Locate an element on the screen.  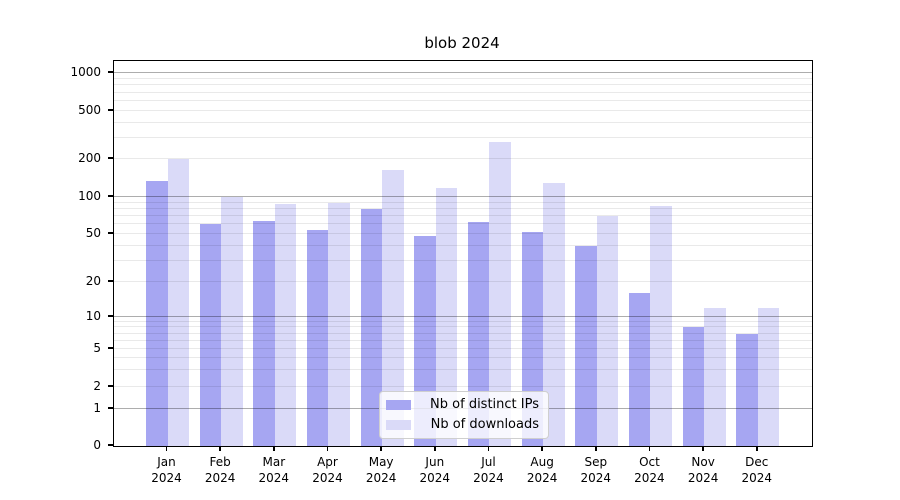
y-tick-label-20: 20 is located at coordinates (93, 280).